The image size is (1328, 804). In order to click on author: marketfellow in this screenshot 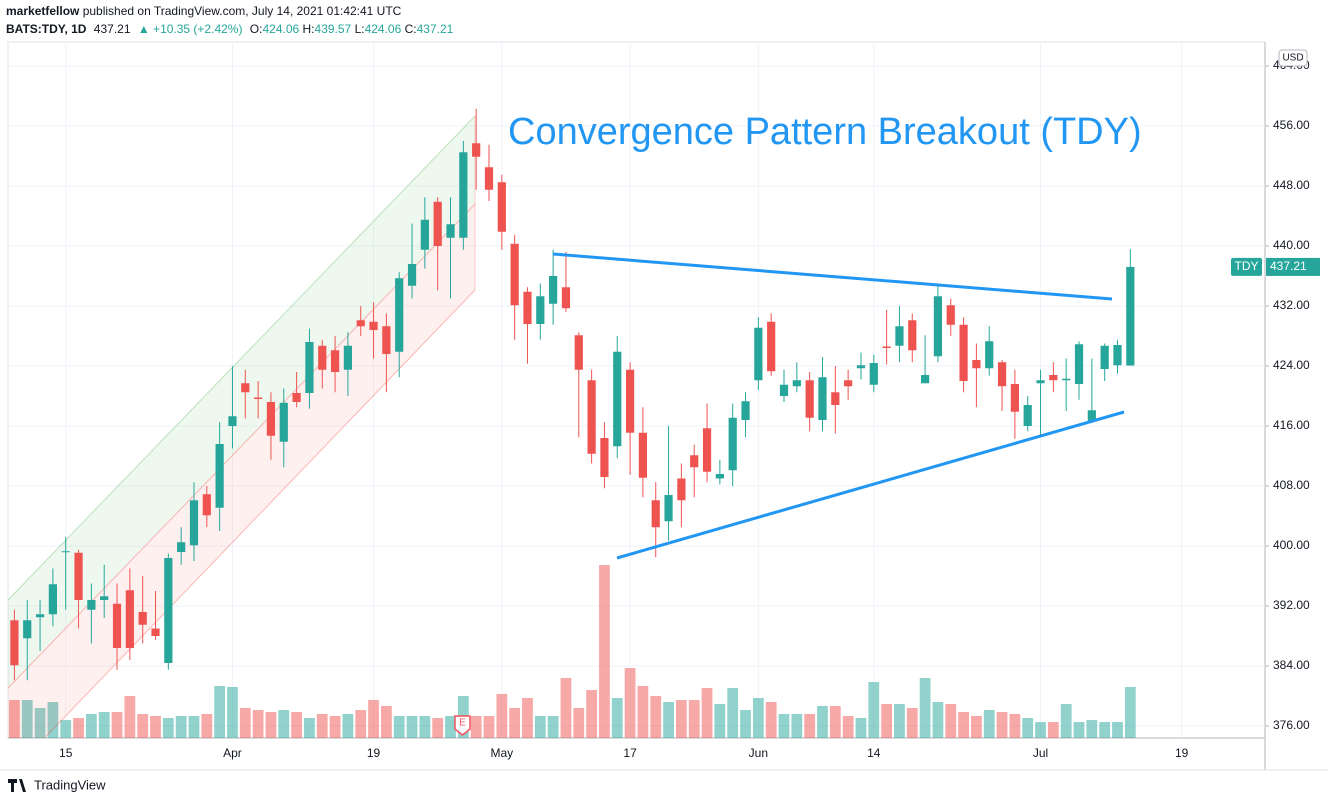, I will do `click(43, 11)`.